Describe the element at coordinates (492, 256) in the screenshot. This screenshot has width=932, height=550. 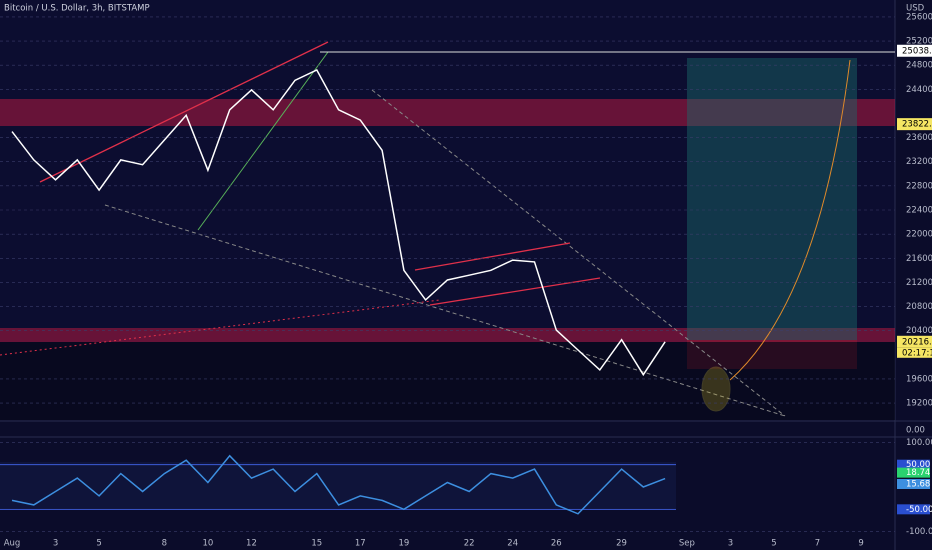
I see `channel-line` at that location.